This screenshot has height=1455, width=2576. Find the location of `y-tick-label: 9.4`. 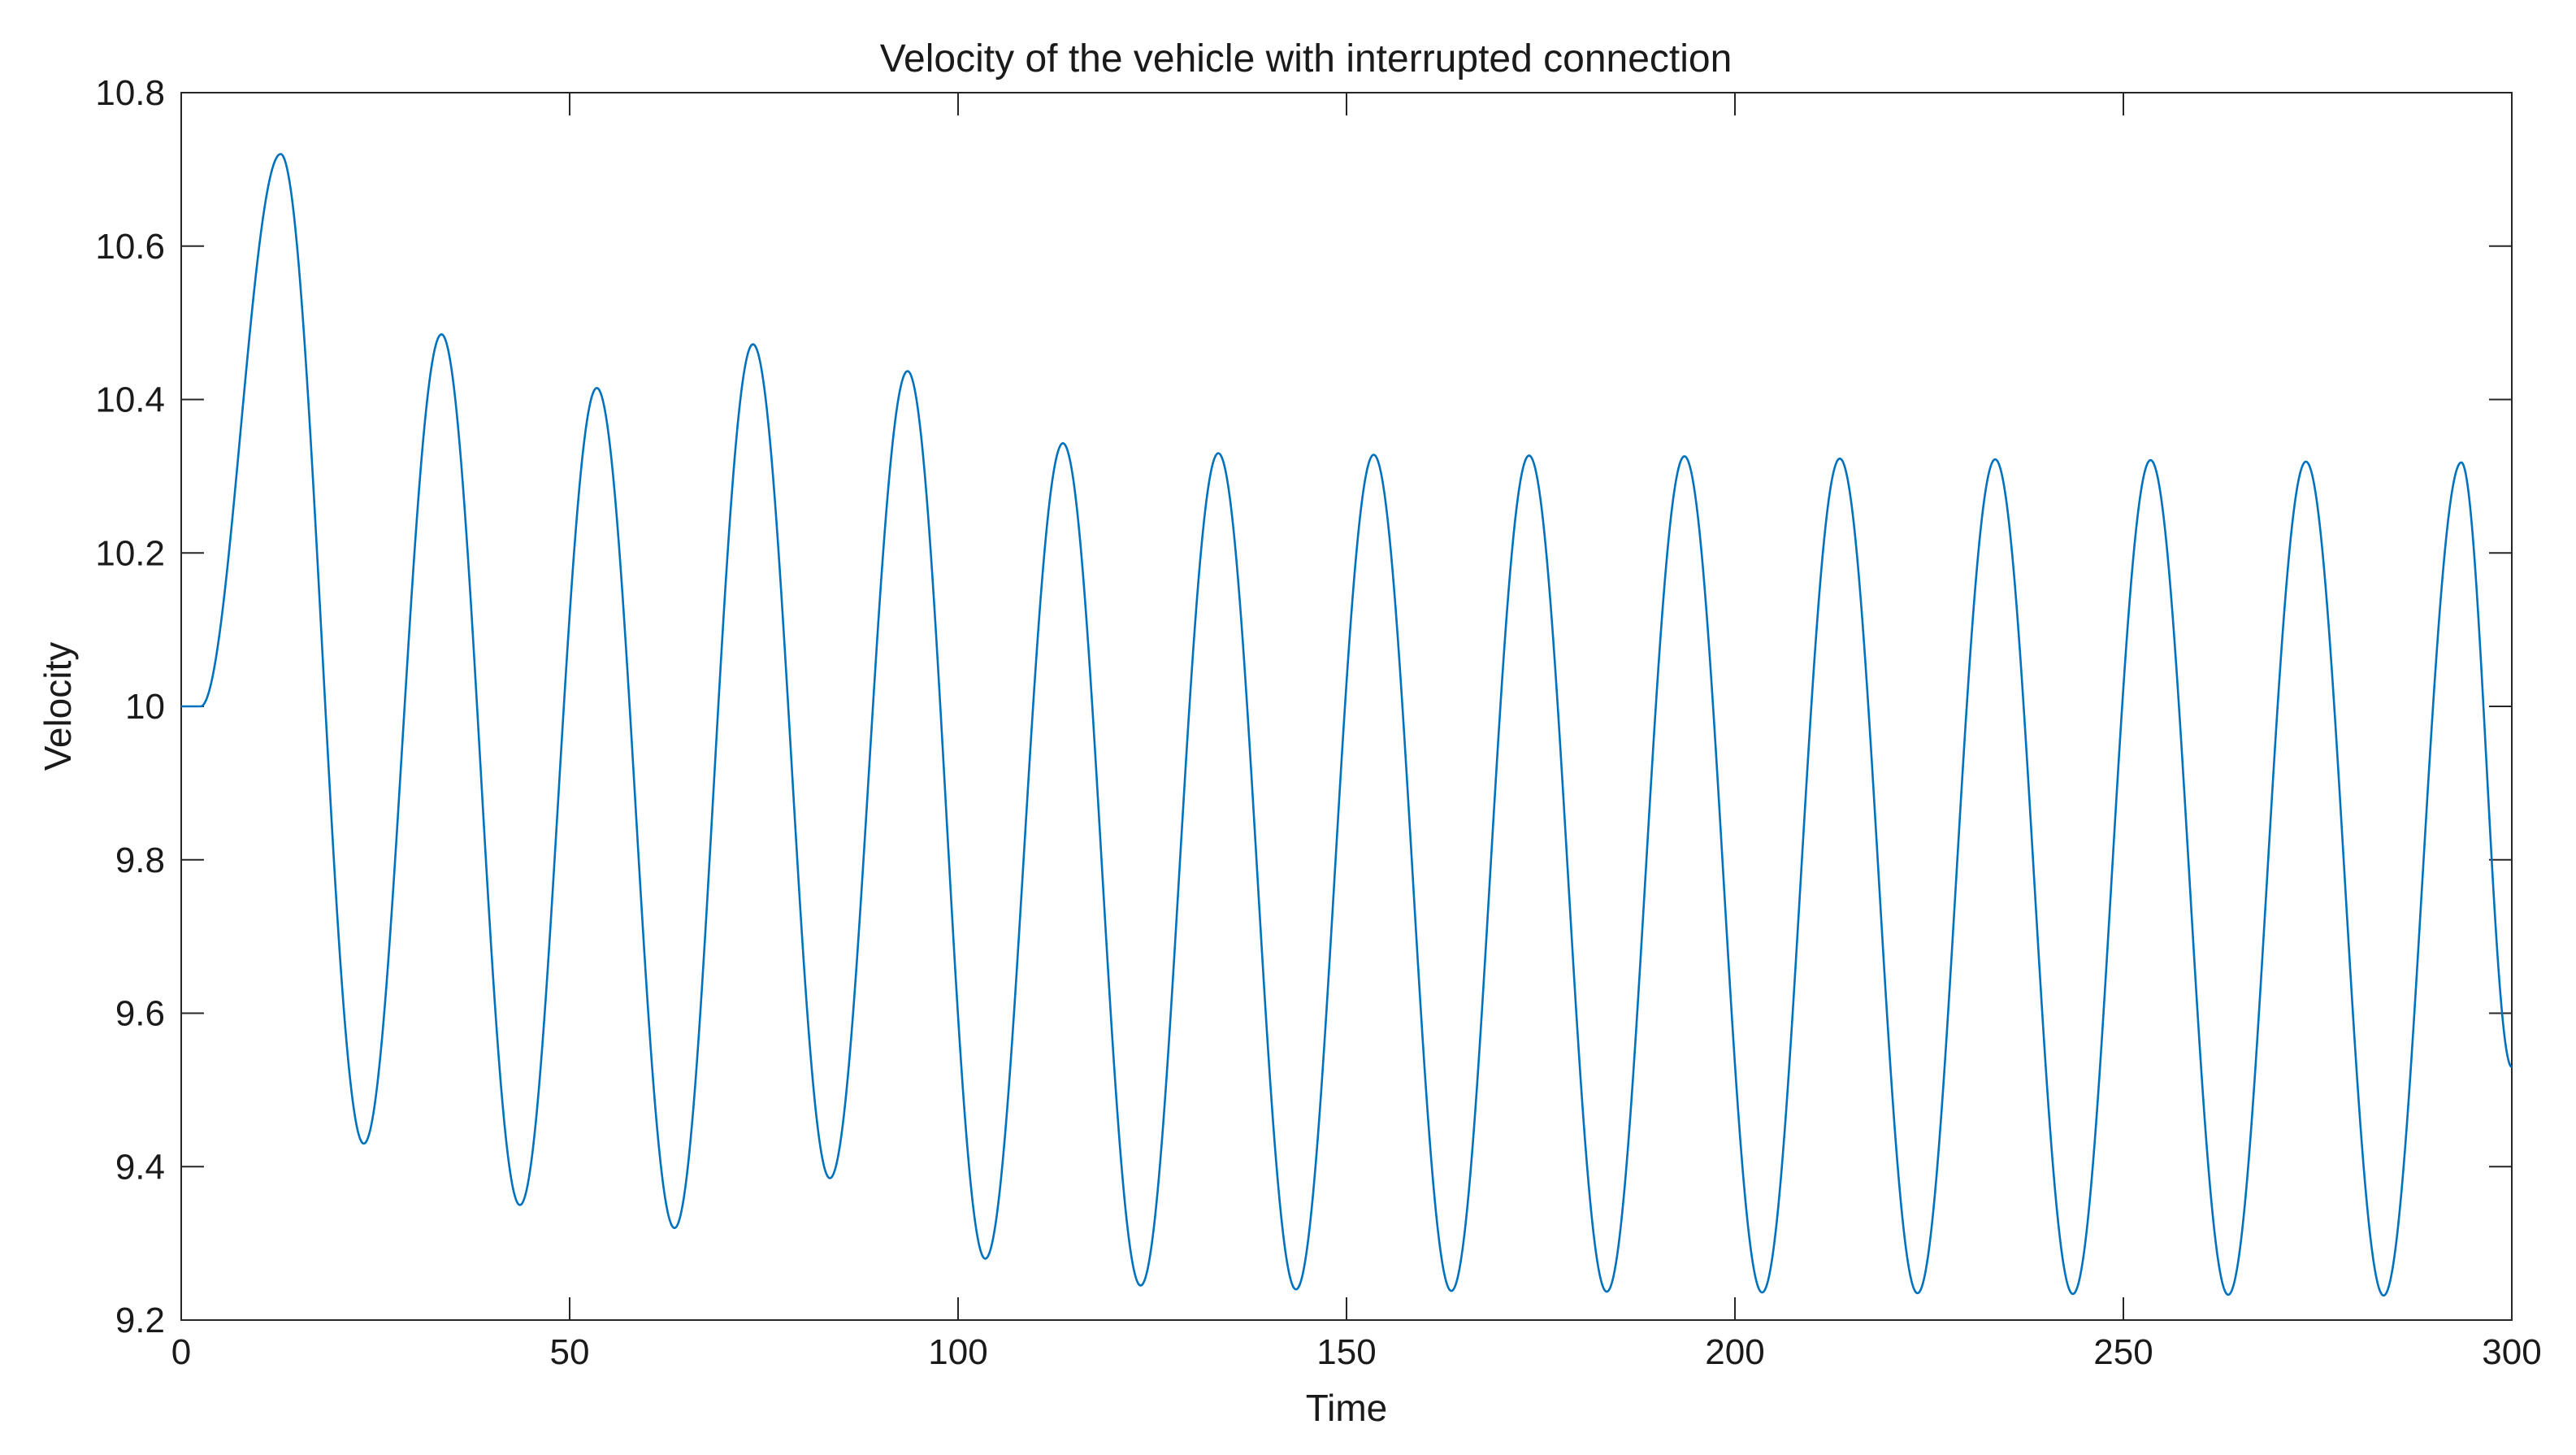

y-tick-label: 9.4 is located at coordinates (140, 1167).